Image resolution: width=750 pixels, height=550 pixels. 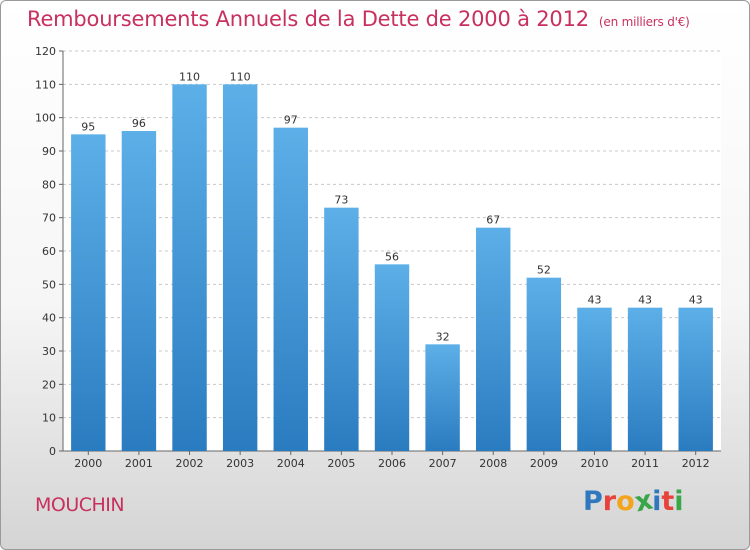 I want to click on x-tick-label: 2006, so click(x=392, y=463).